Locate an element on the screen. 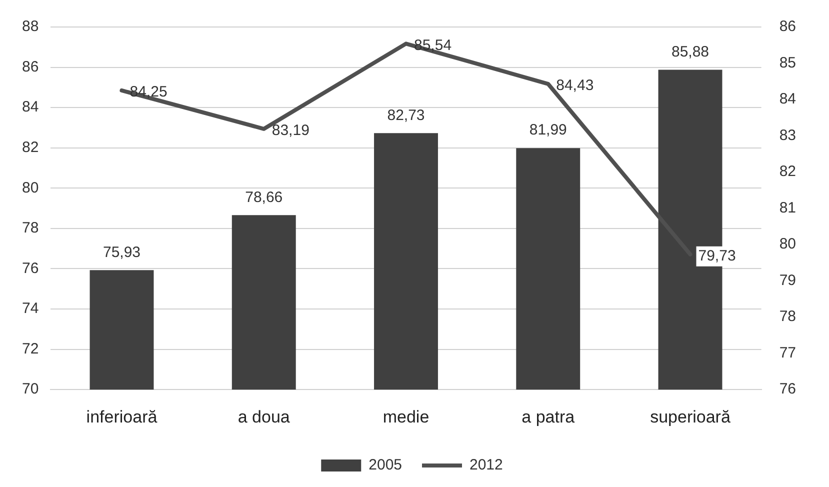  y2-tick-label: 81 is located at coordinates (787, 207).